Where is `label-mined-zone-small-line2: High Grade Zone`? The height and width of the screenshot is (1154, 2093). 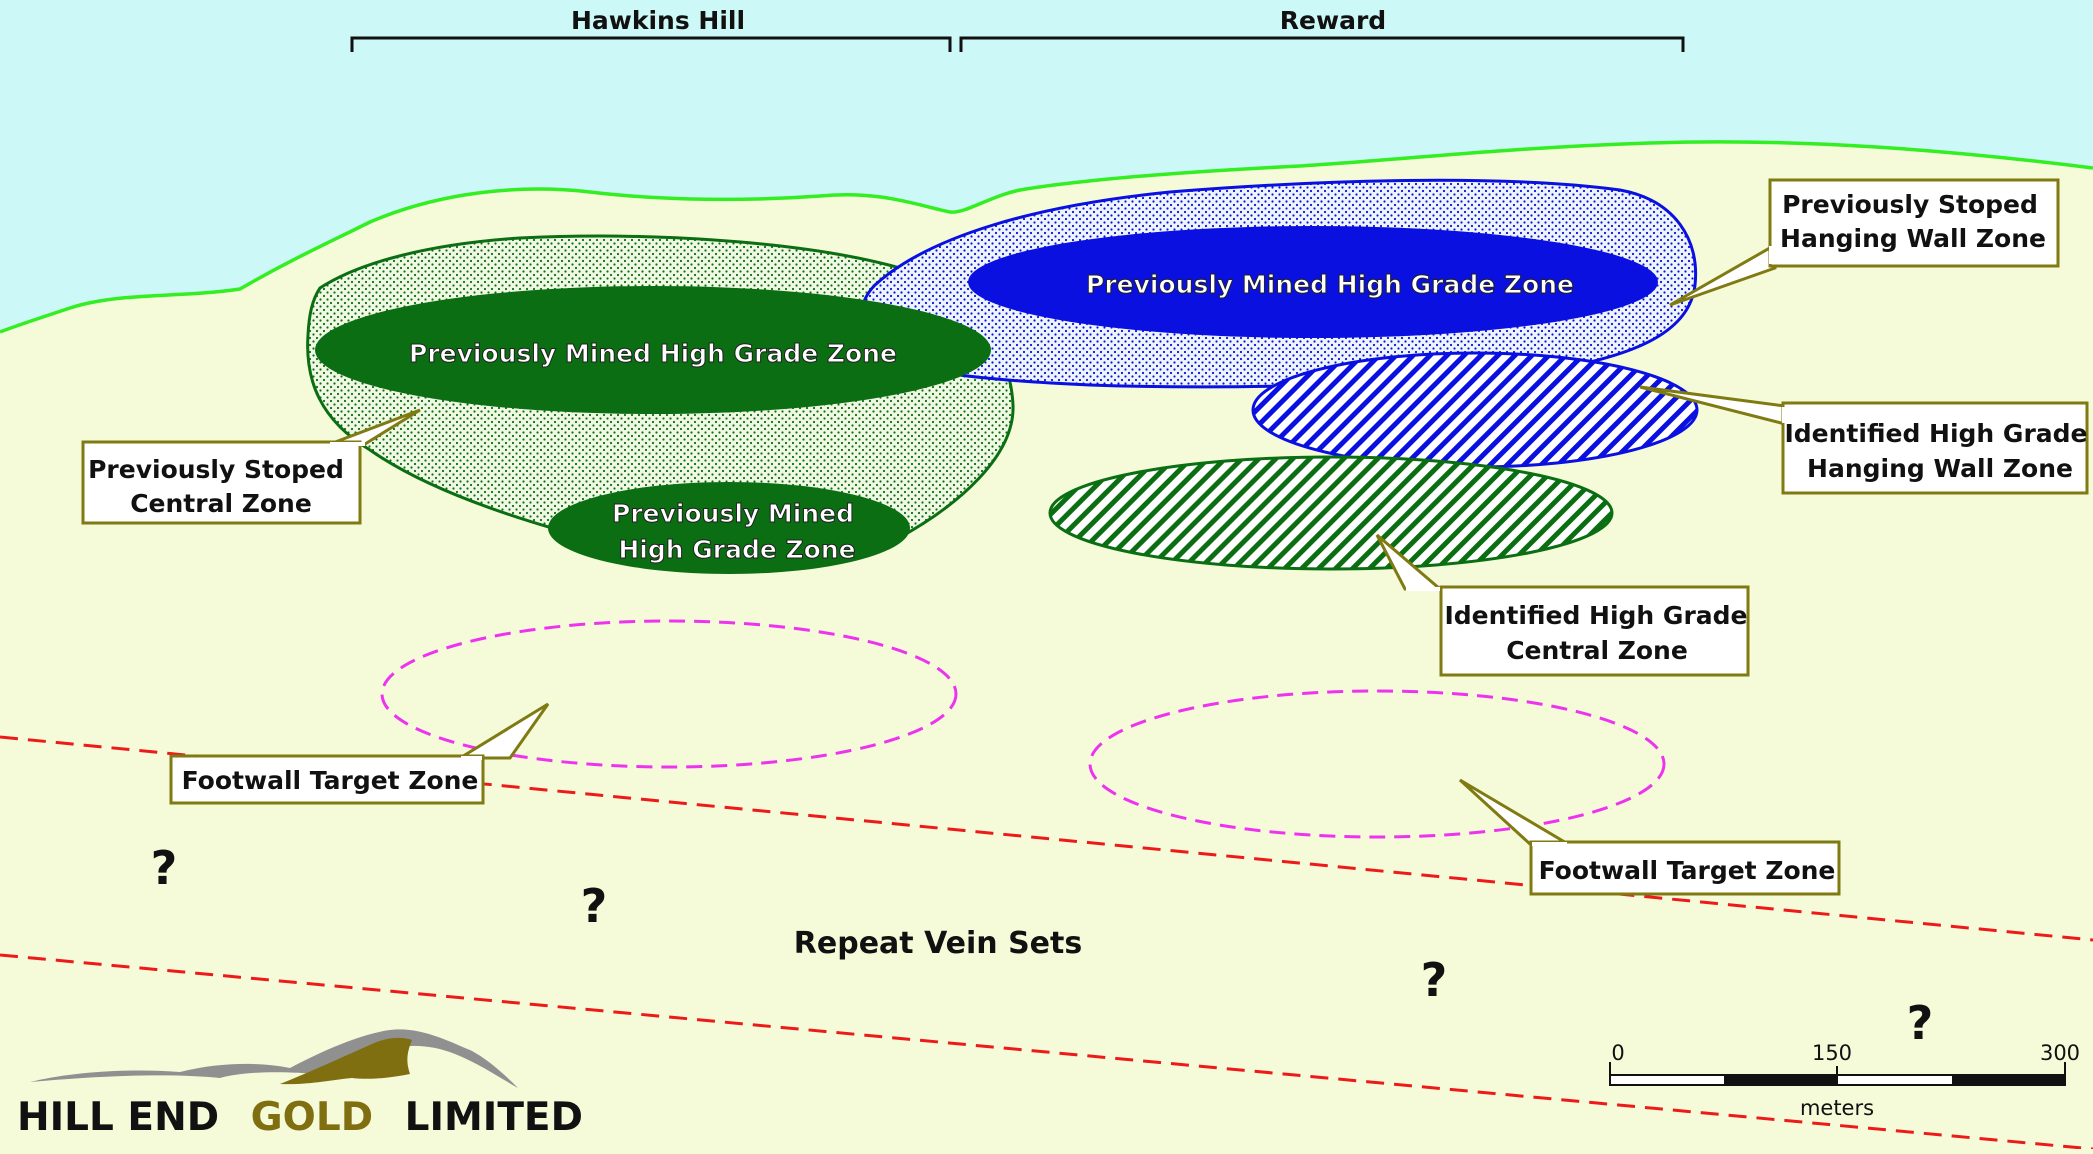
label-mined-zone-small-line2: High Grade Zone is located at coordinates (736, 549).